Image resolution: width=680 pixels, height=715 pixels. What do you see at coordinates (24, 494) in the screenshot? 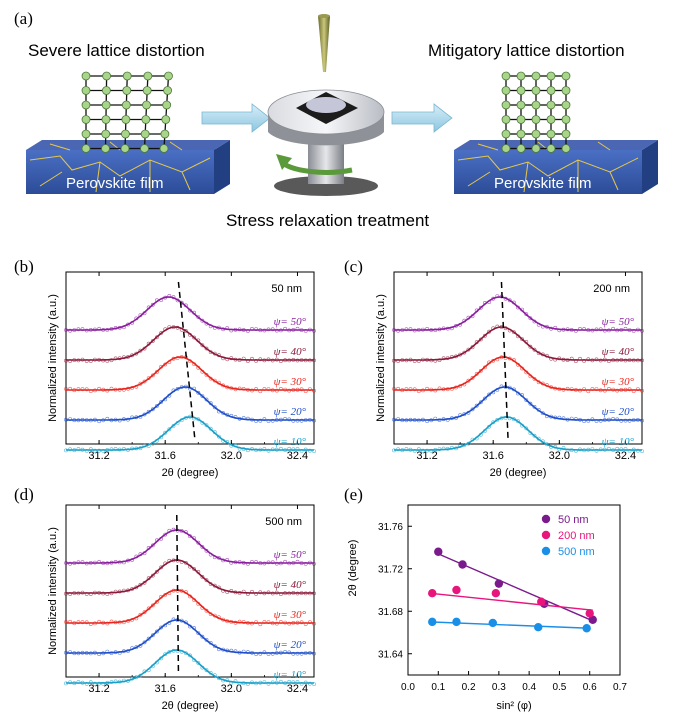
I see `panel-label-d: (d)` at bounding box center [24, 494].